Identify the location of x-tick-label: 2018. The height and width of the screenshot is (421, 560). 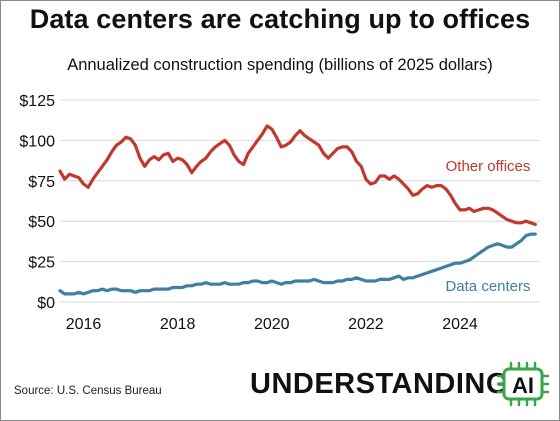
(178, 324).